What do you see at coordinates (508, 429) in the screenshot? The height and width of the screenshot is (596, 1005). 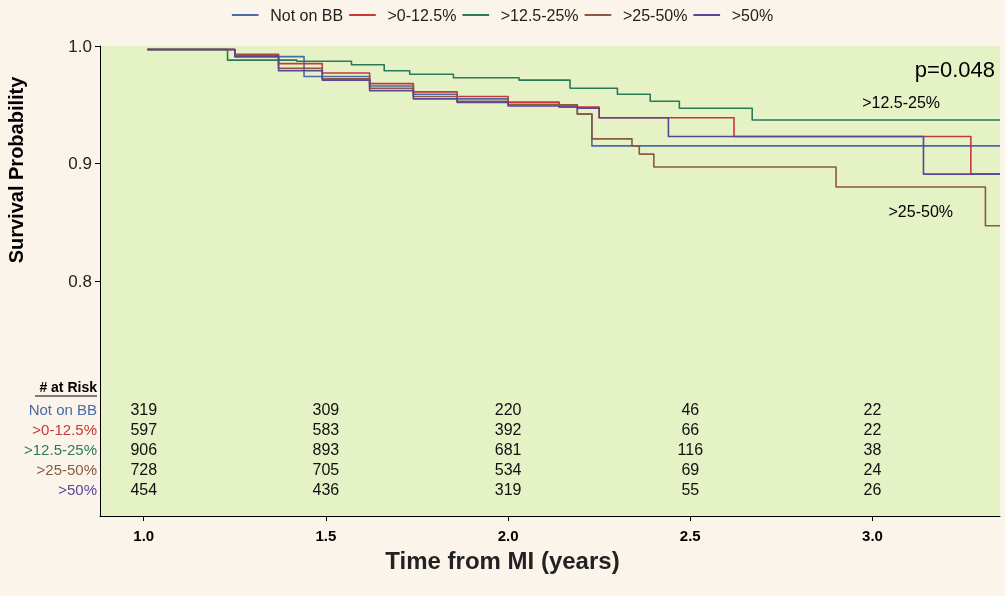 I see `annotation: 392` at bounding box center [508, 429].